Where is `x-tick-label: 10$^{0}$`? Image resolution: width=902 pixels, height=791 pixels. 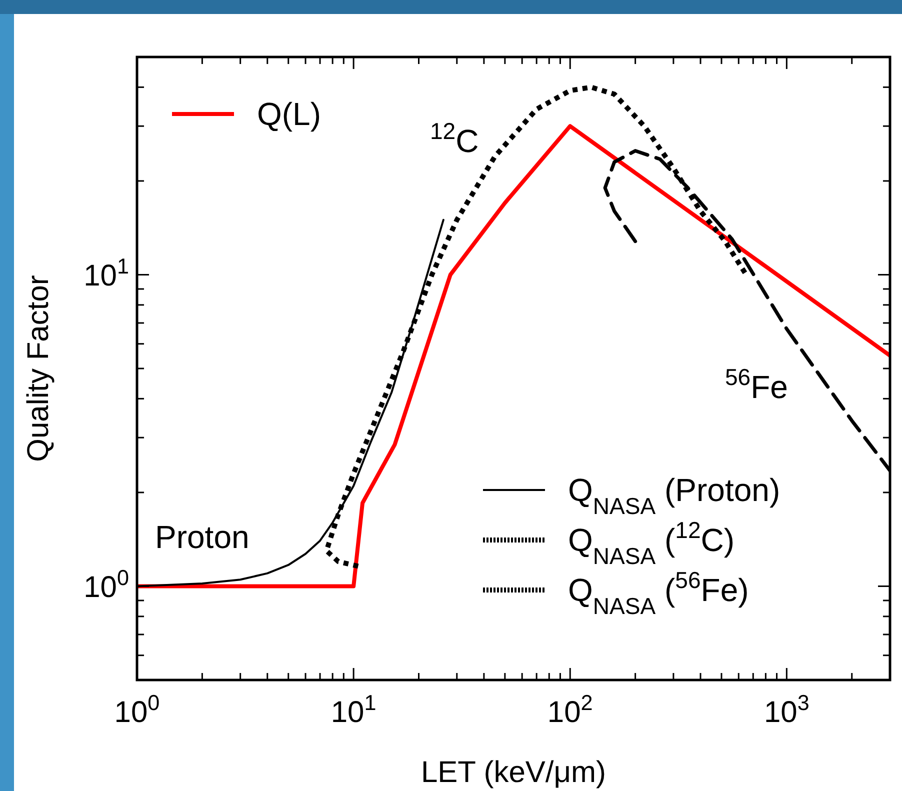 x-tick-label: 10$^{0}$ is located at coordinates (137, 709).